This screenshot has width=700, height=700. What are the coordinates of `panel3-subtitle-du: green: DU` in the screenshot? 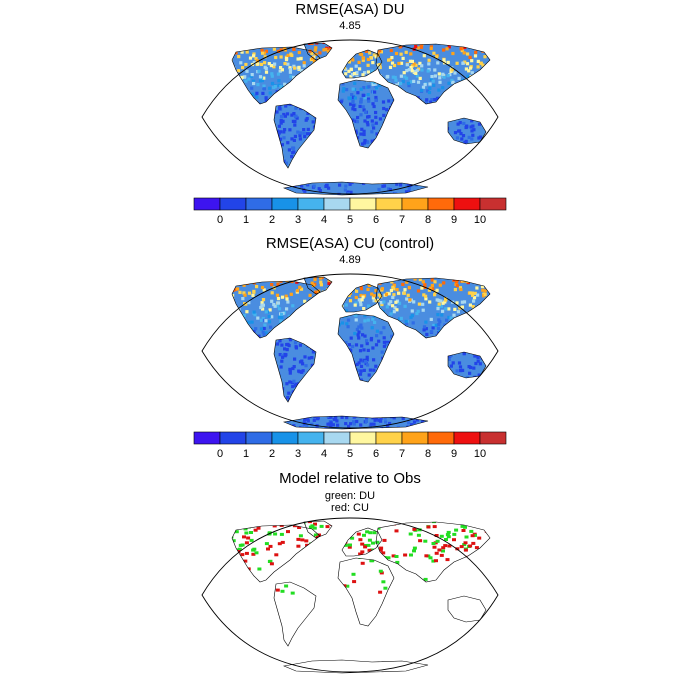 It's located at (350, 496).